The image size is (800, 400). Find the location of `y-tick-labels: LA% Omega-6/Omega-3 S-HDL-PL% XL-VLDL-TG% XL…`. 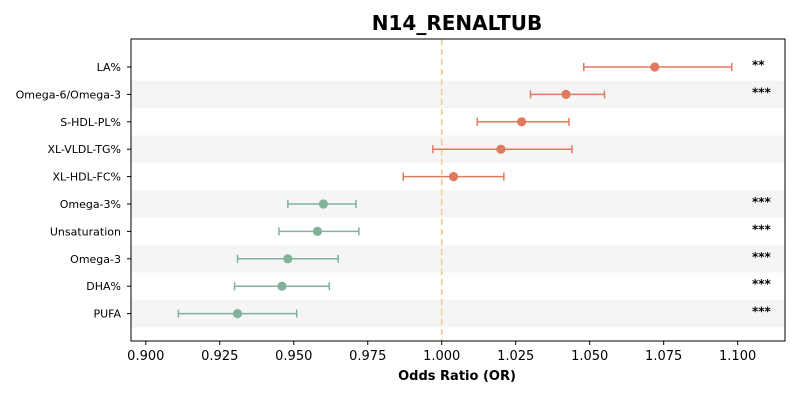

y-tick-labels: LA% Omega-6/Omega-3 S-HDL-PL% XL-VLDL-TG% XL… is located at coordinates (73, 191).